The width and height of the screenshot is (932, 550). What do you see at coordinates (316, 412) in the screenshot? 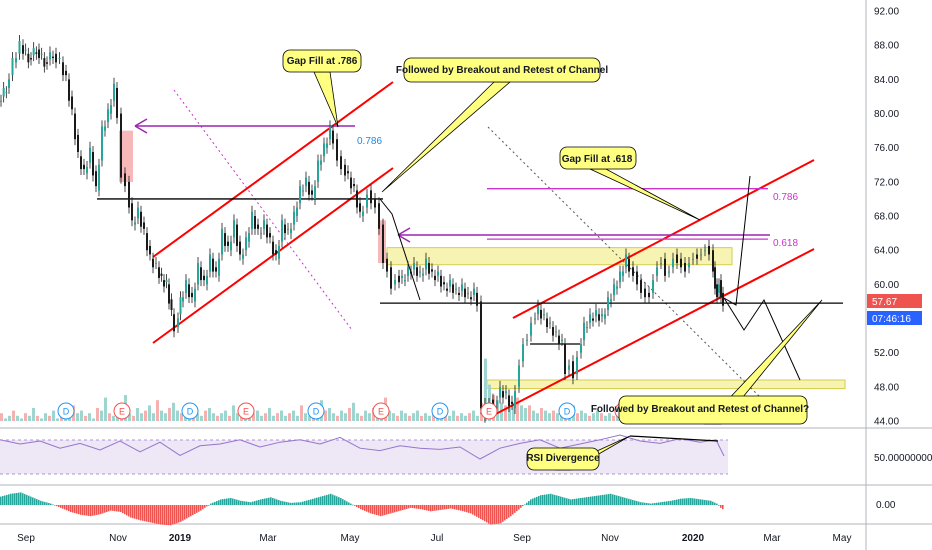
I see `dividend-marker-label: D` at bounding box center [316, 412].